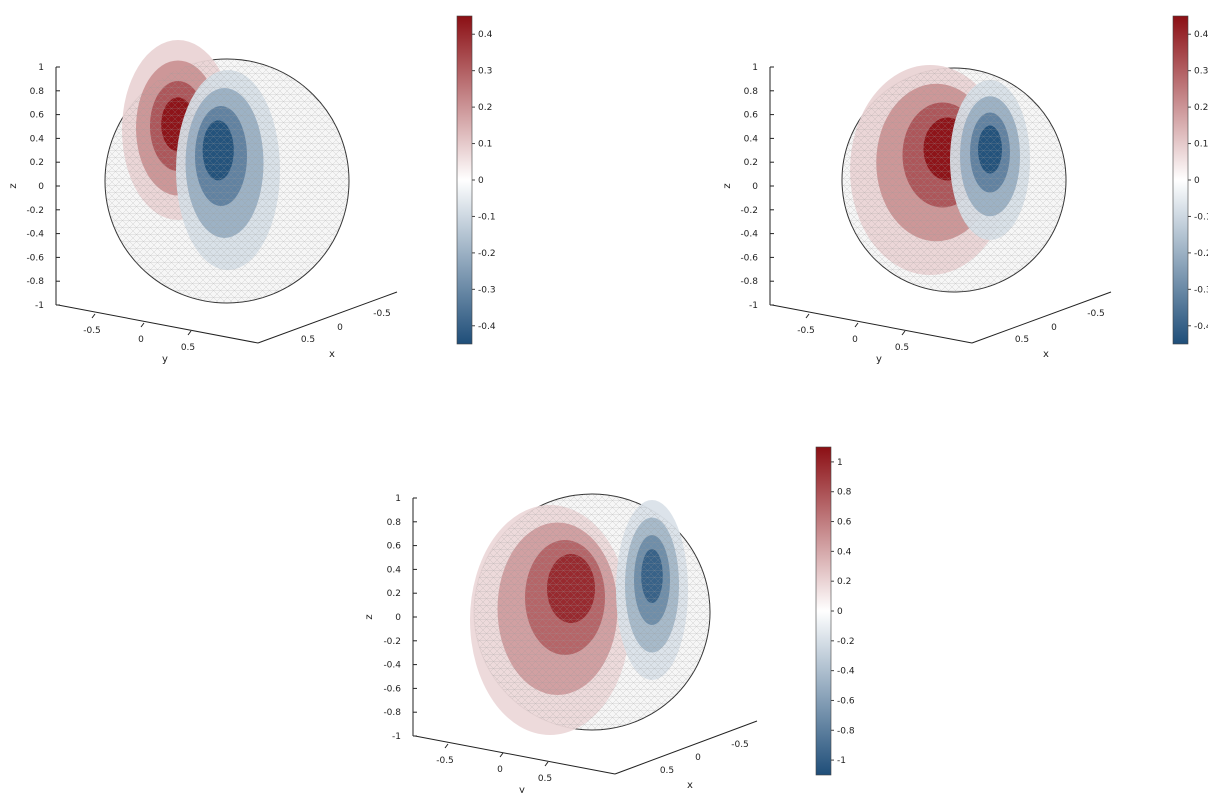  What do you see at coordinates (1201, 72) in the screenshot?
I see `colorbar-tick-label: 0.3` at bounding box center [1201, 72].